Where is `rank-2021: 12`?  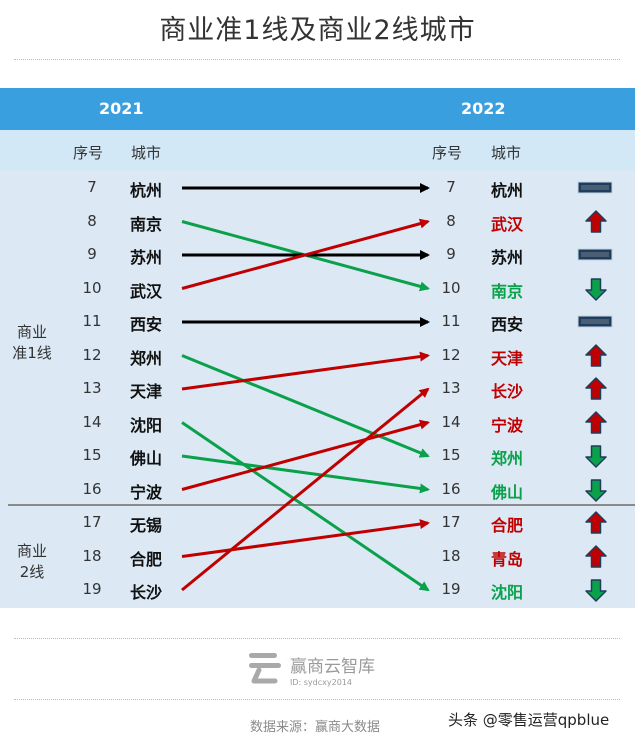
rank-2021: 12 is located at coordinates (92, 354).